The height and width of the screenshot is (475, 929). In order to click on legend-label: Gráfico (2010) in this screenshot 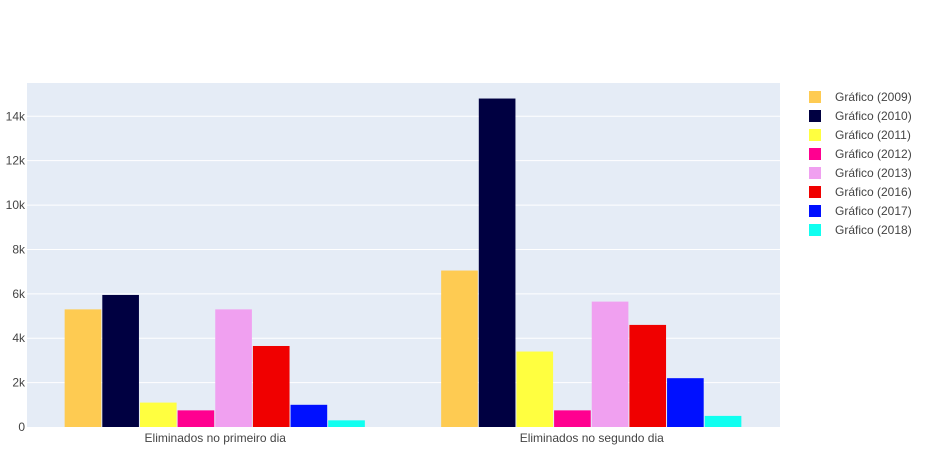, I will do `click(873, 116)`.